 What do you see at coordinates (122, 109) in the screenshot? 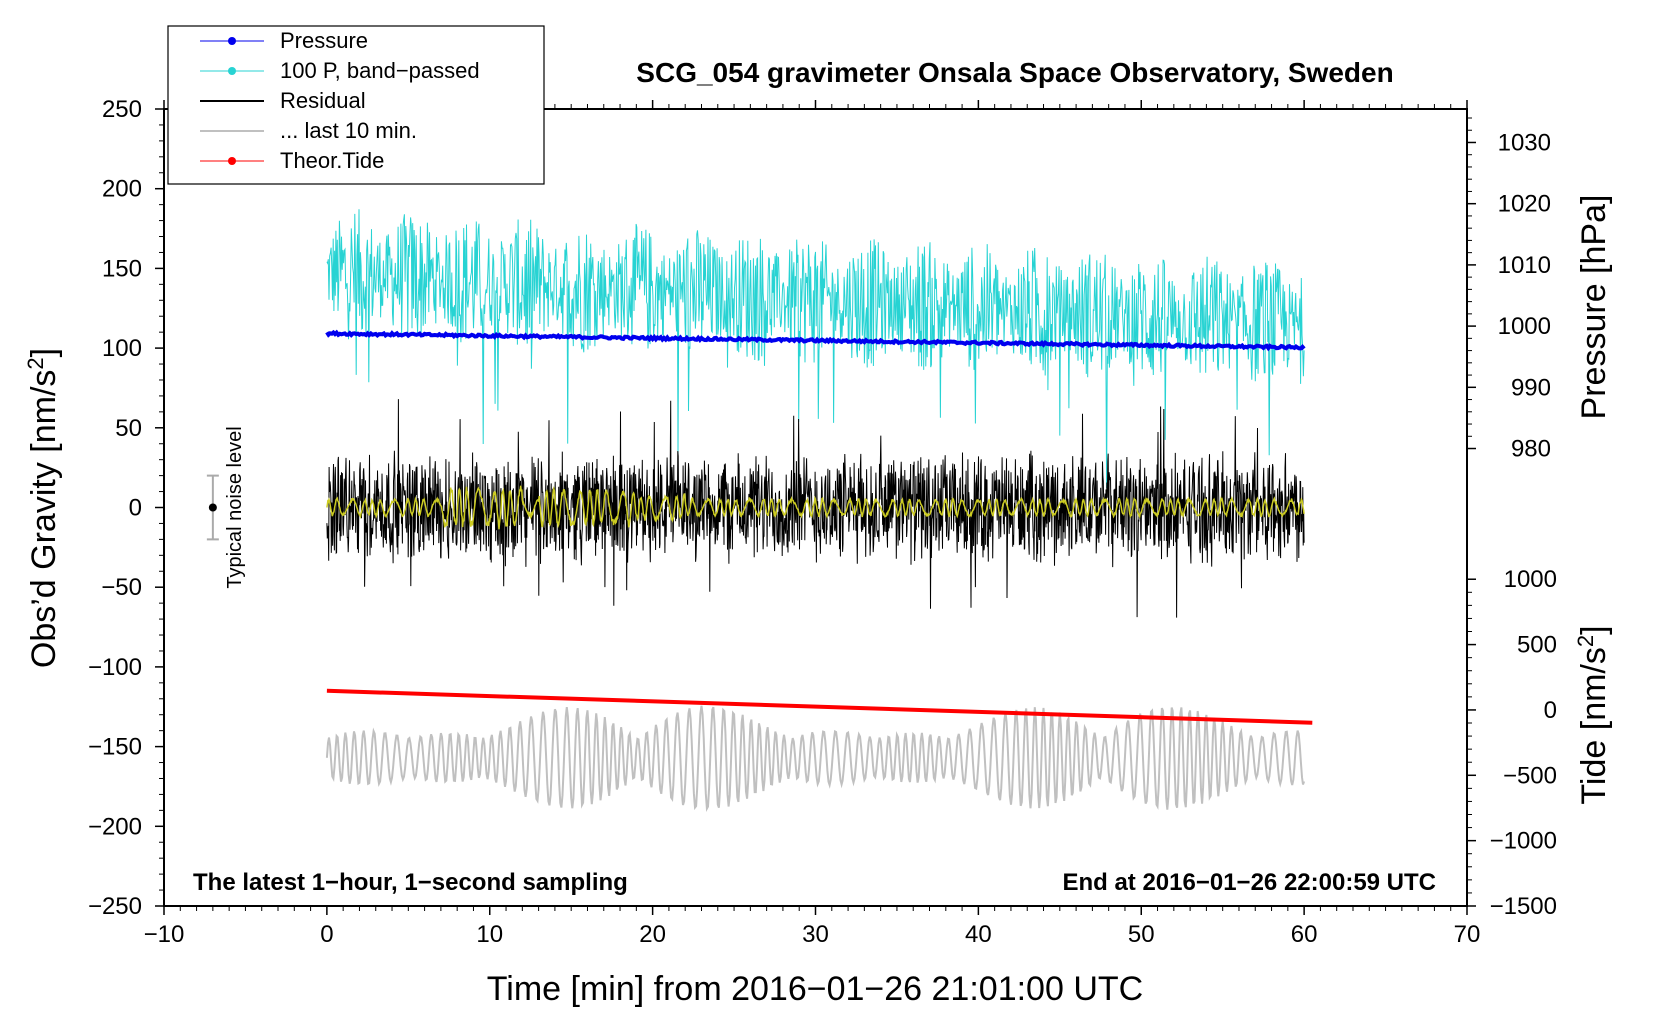
I see `y-tick-label: 250` at bounding box center [122, 109].